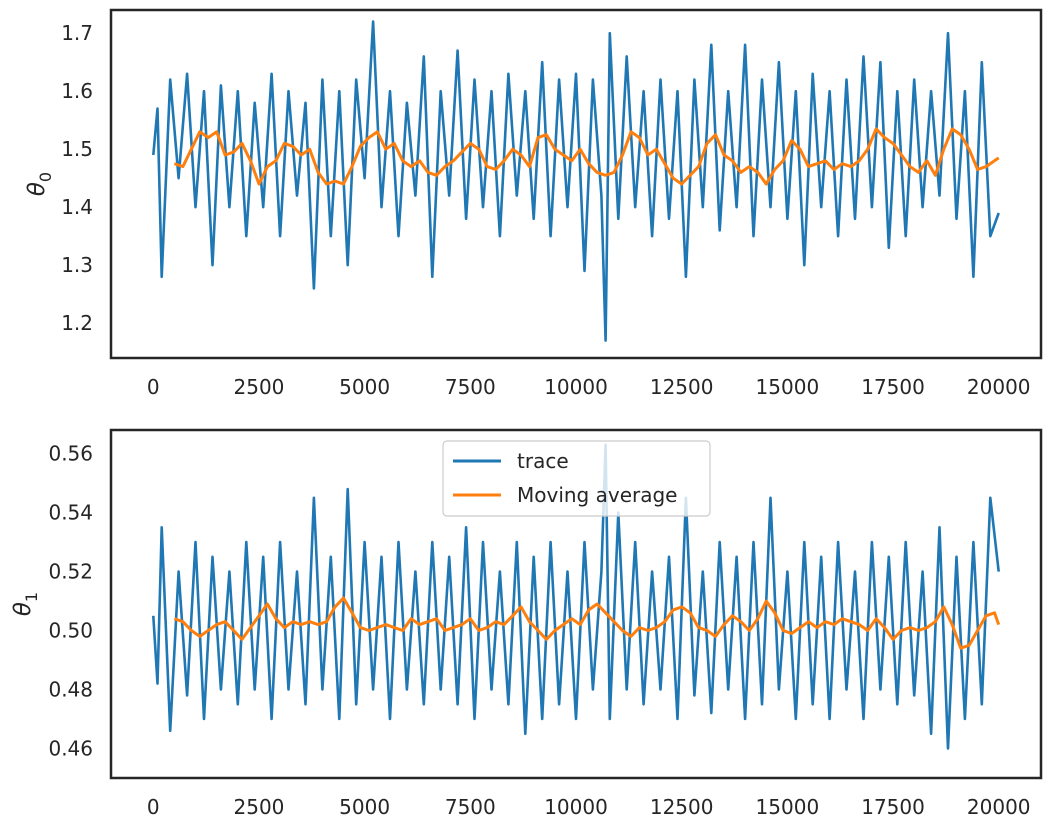 Image resolution: width=1051 pixels, height=834 pixels. I want to click on legend-label: trace, so click(543, 461).